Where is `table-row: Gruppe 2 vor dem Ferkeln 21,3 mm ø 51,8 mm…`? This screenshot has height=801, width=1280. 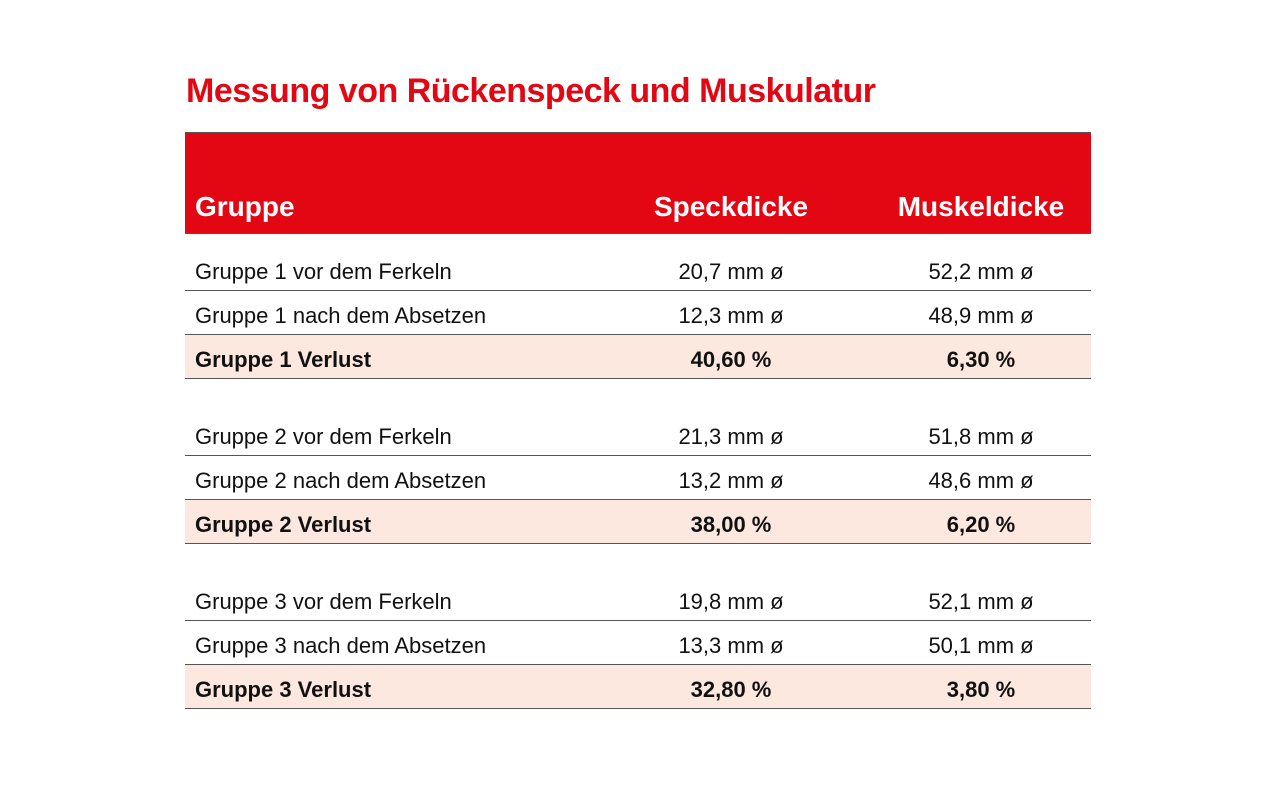
table-row: Gruppe 2 vor dem Ferkeln 21,3 mm ø 51,8 mm… is located at coordinates (638, 436).